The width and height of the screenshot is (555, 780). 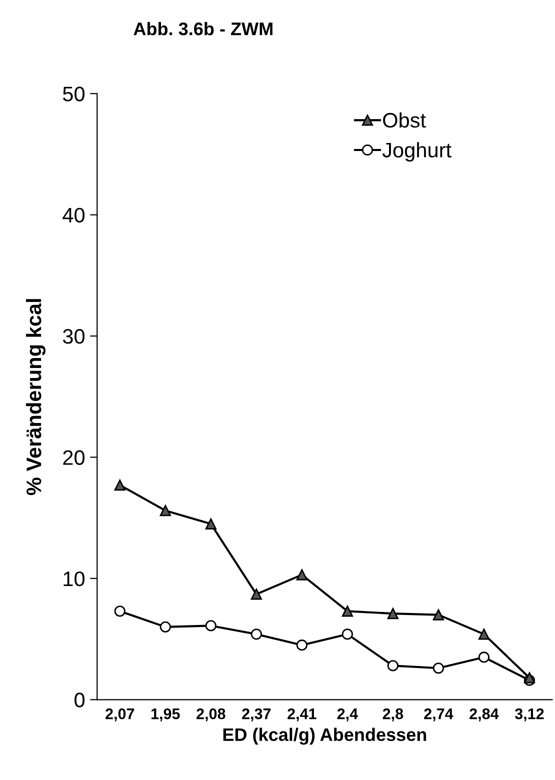 What do you see at coordinates (484, 715) in the screenshot?
I see `x-tick-label: 2,84` at bounding box center [484, 715].